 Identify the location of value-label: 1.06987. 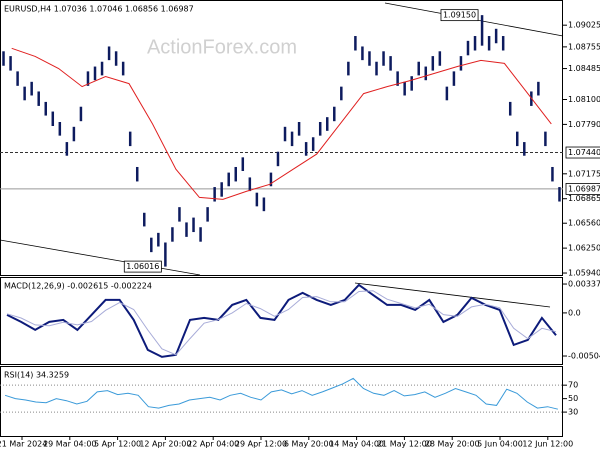
(584, 188).